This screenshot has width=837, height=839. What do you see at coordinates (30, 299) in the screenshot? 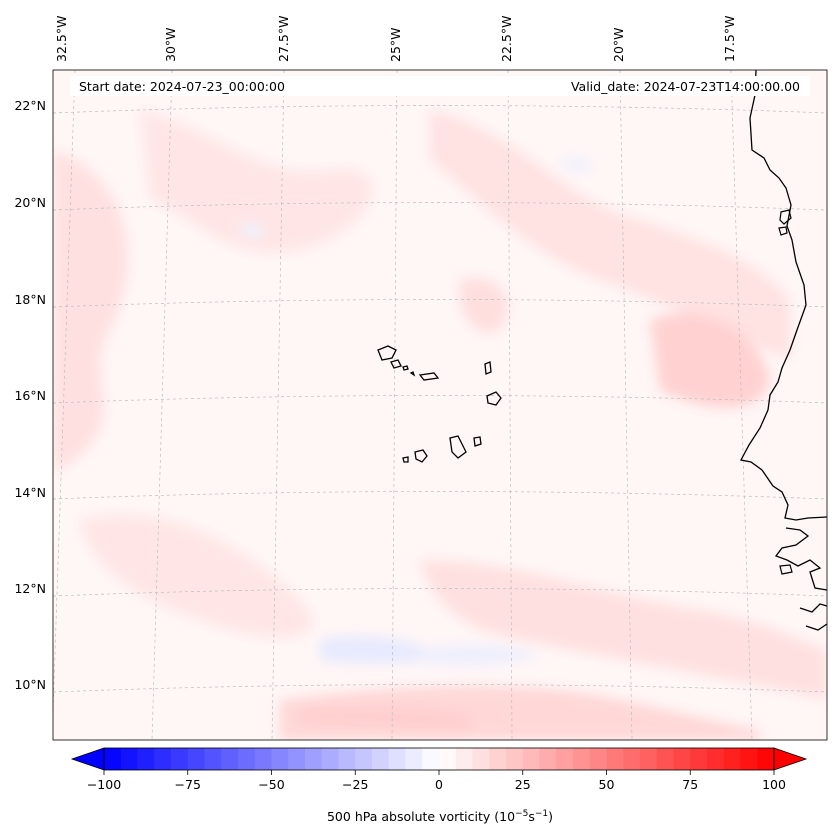
I see `lat-label: 18°N` at bounding box center [30, 299].